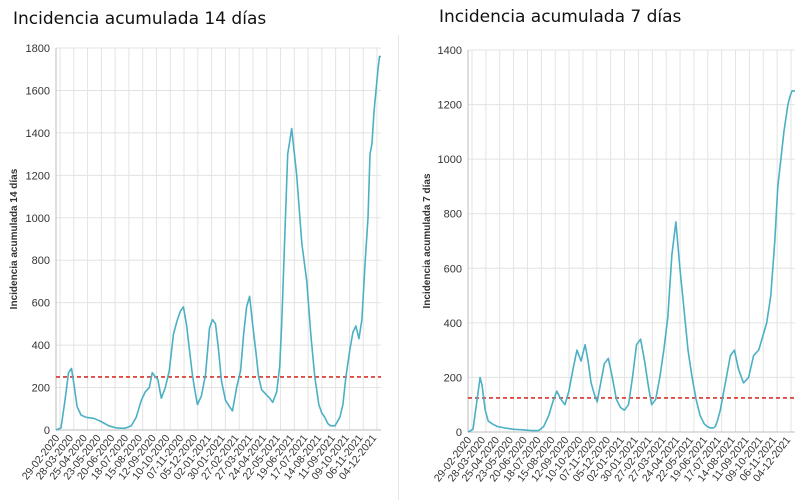  What do you see at coordinates (38, 91) in the screenshot?
I see `y-tick-label: 1600` at bounding box center [38, 91].